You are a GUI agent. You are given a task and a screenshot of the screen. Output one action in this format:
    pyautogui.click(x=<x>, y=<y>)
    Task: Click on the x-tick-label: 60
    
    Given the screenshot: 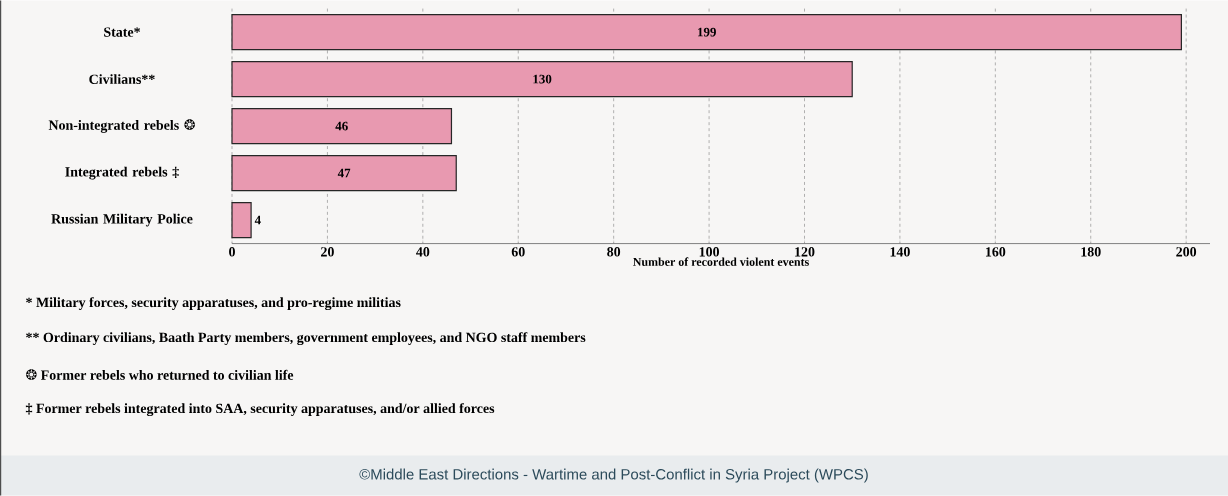 What is the action you would take?
    pyautogui.click(x=518, y=252)
    